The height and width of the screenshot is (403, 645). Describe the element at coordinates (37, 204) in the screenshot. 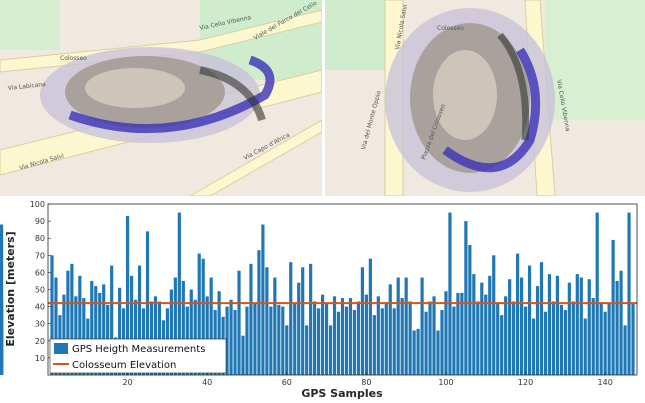

I see `y-tick-label: 100` at that location.